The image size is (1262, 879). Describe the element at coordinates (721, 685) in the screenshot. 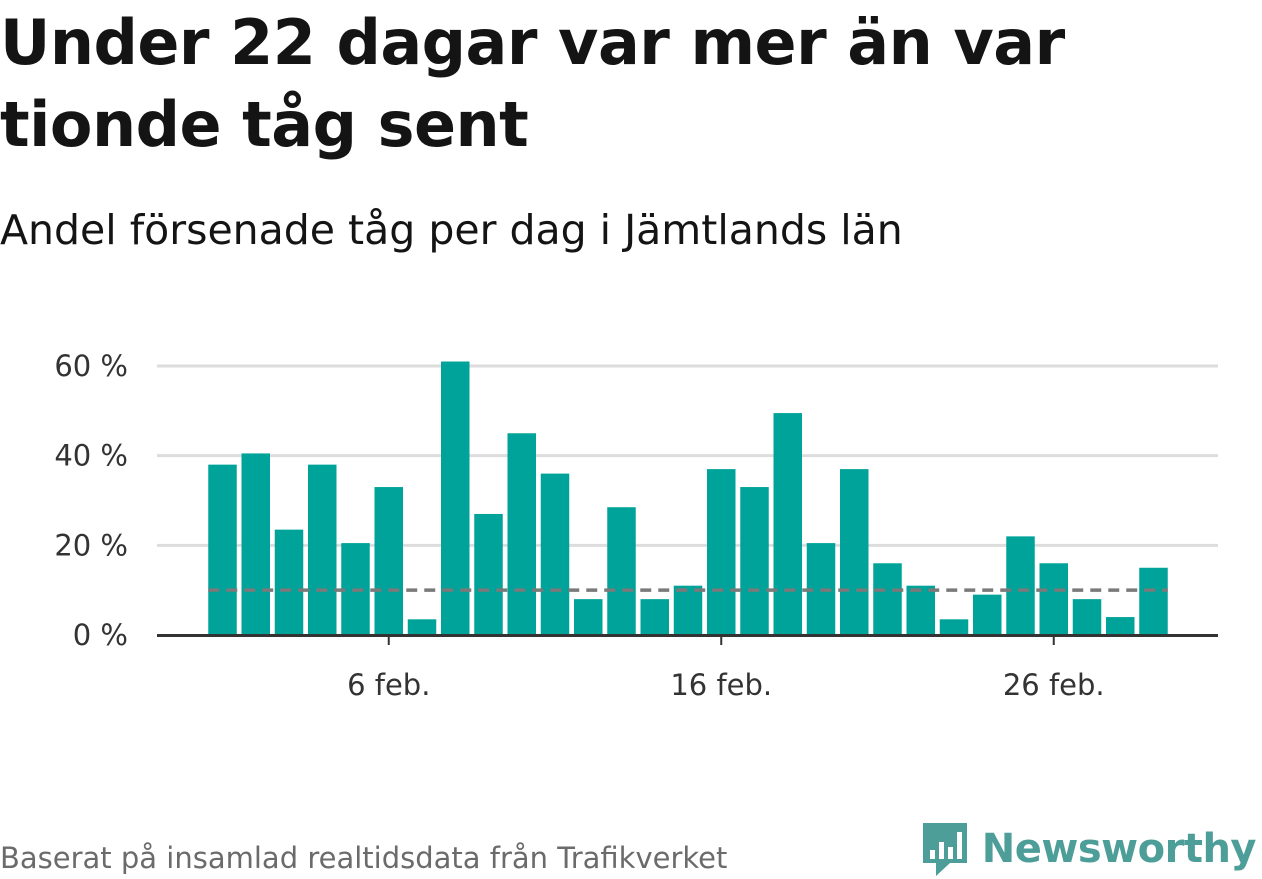

I see `x-tick-label: 16 feb.` at that location.